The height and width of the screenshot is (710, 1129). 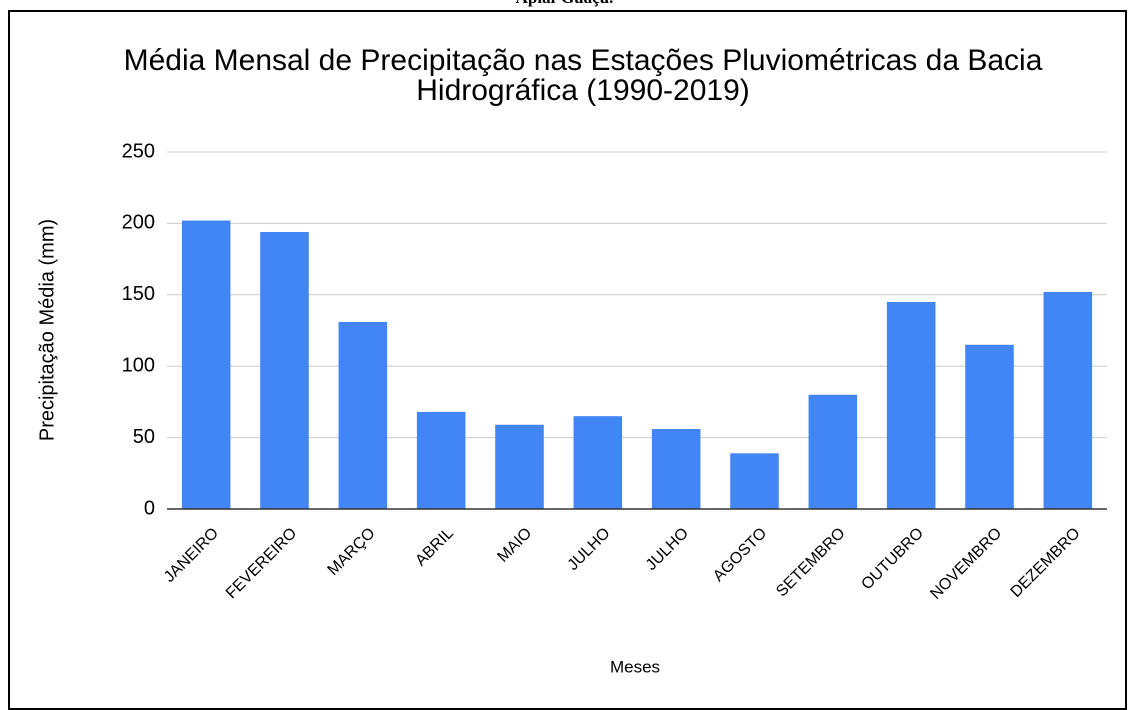 I want to click on caption: Apiaí-Guaçu., so click(x=564, y=4).